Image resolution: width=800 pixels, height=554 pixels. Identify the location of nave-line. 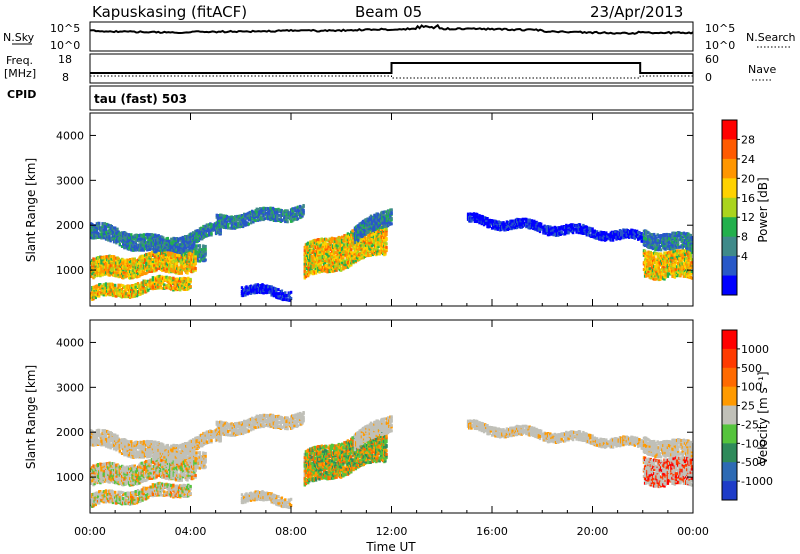
(391, 77).